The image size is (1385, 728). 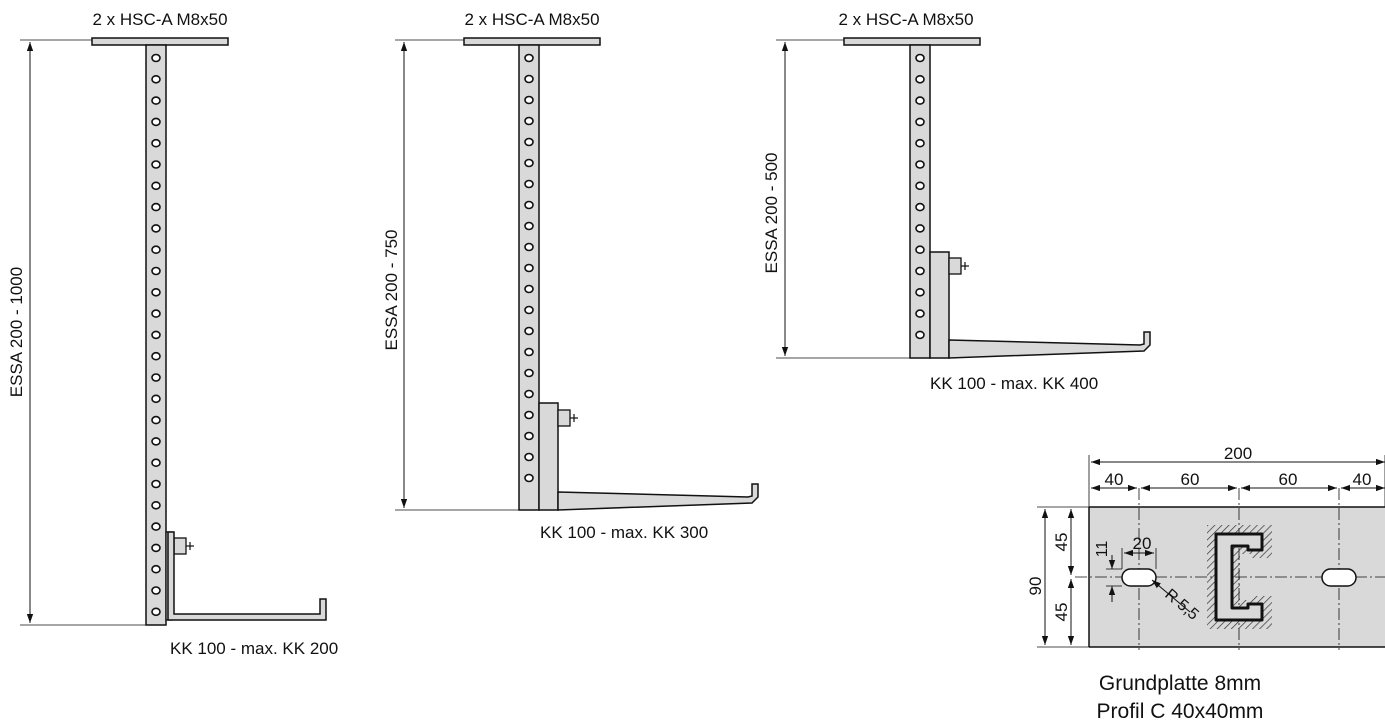 I want to click on hanger-1-top-plate, so click(x=160, y=41).